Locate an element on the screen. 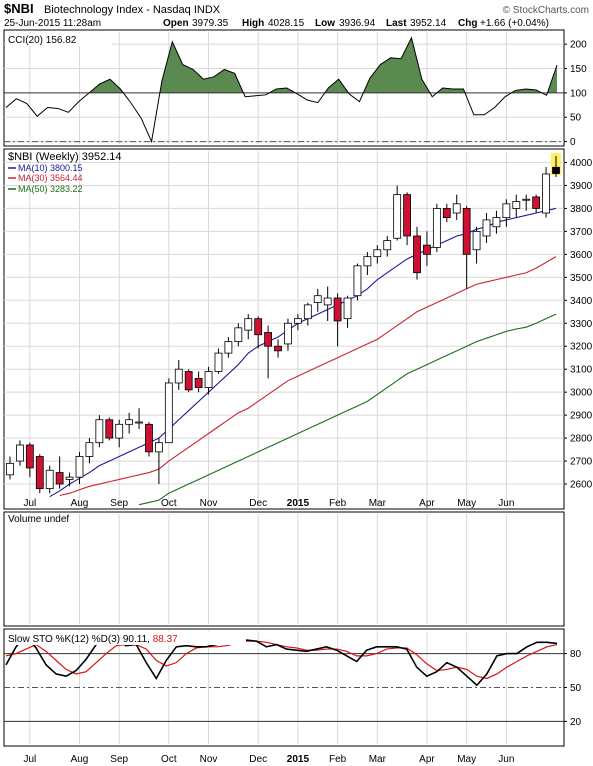 The height and width of the screenshot is (766, 593). price-x-ticks: Jul Aug Sep Oct Nov Dec 2015 Feb Mar Apr May Jun is located at coordinates (268, 503).